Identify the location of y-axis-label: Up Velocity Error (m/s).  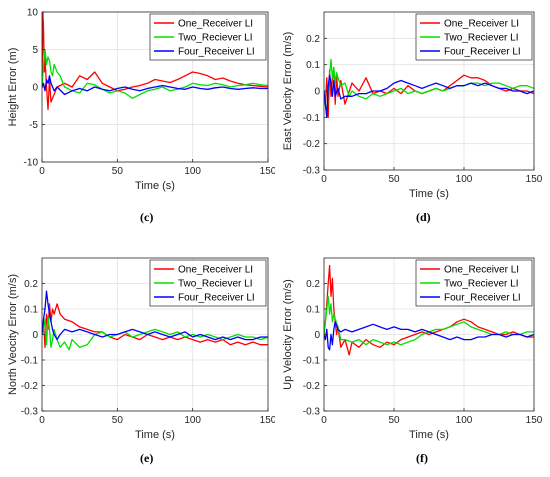
(288, 334).